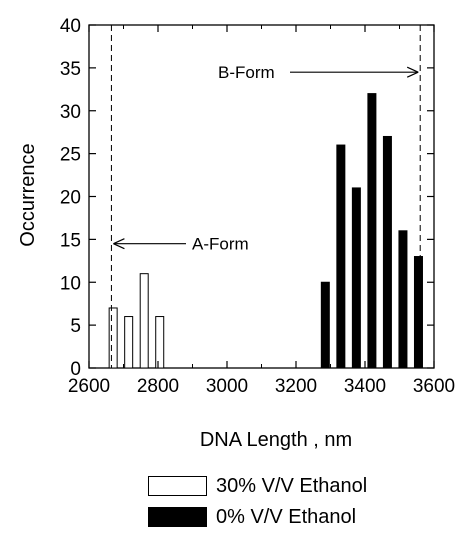 This screenshot has width=466, height=534. Describe the element at coordinates (158, 386) in the screenshot. I see `x-tick-label-2800: 2800` at that location.